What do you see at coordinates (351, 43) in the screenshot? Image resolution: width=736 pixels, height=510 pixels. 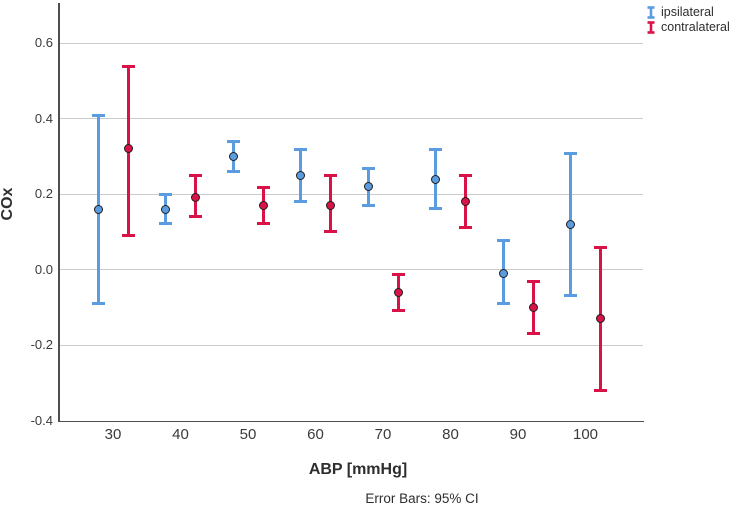 I see `gridline-y-0.6` at bounding box center [351, 43].